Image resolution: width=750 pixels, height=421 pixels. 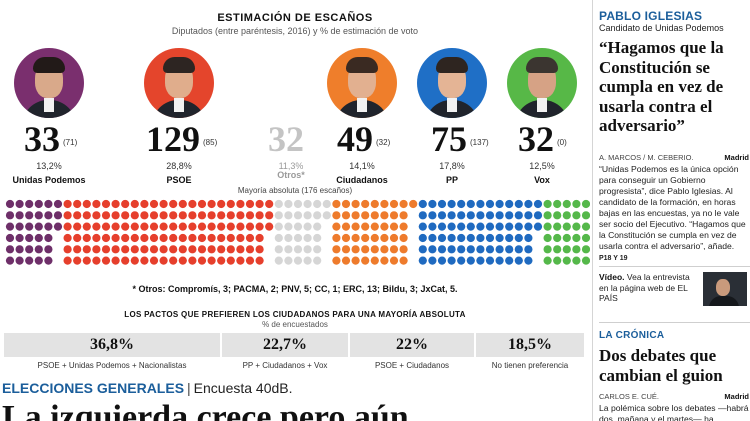 What do you see at coordinates (661, 365) in the screenshot?
I see `cronica-headline: Dos debates que cambian el guion` at bounding box center [661, 365].